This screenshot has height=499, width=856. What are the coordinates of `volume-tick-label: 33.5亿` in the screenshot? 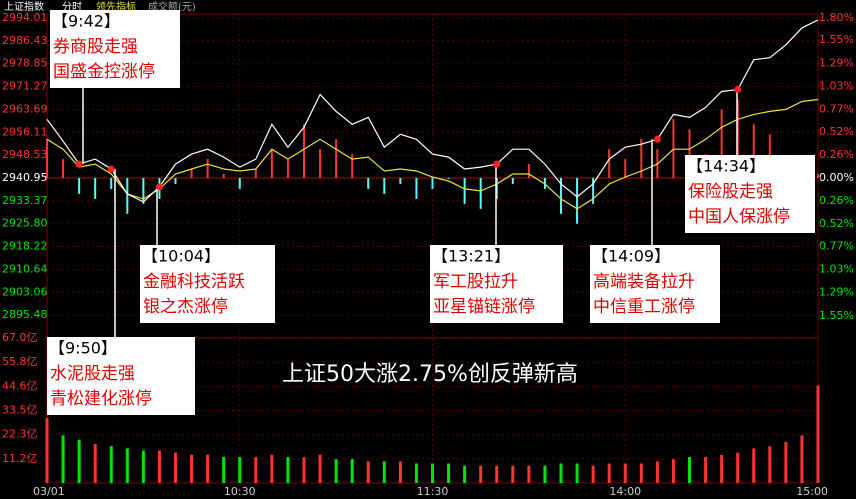 It's located at (20, 410).